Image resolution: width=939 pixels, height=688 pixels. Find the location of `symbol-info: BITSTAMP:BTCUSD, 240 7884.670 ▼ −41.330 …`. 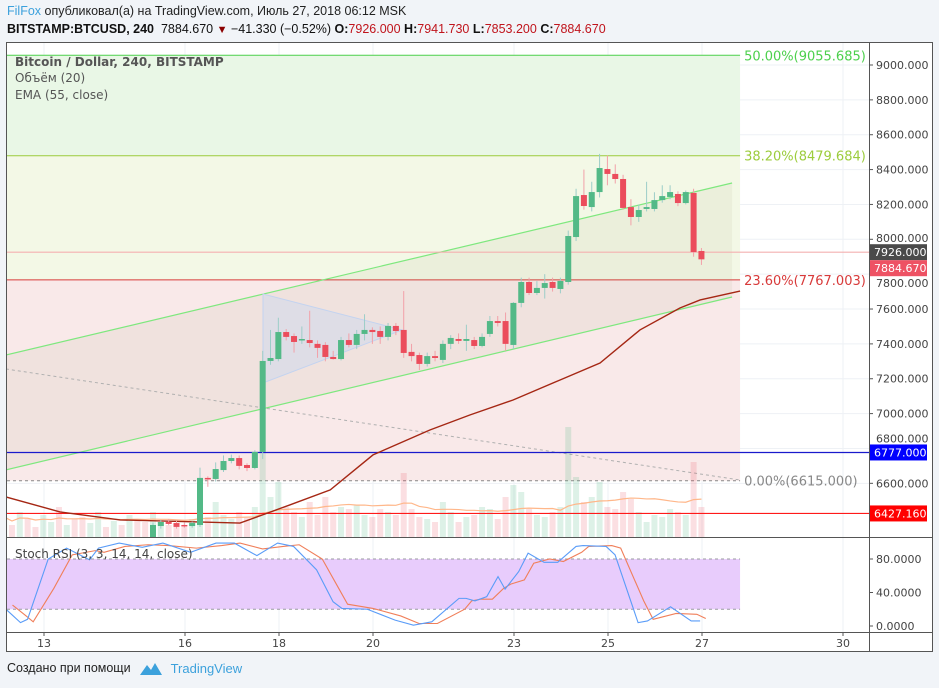

symbol-info: BITSTAMP:BTCUSD, 240 7884.670 ▼ −41.330 … is located at coordinates (306, 29).